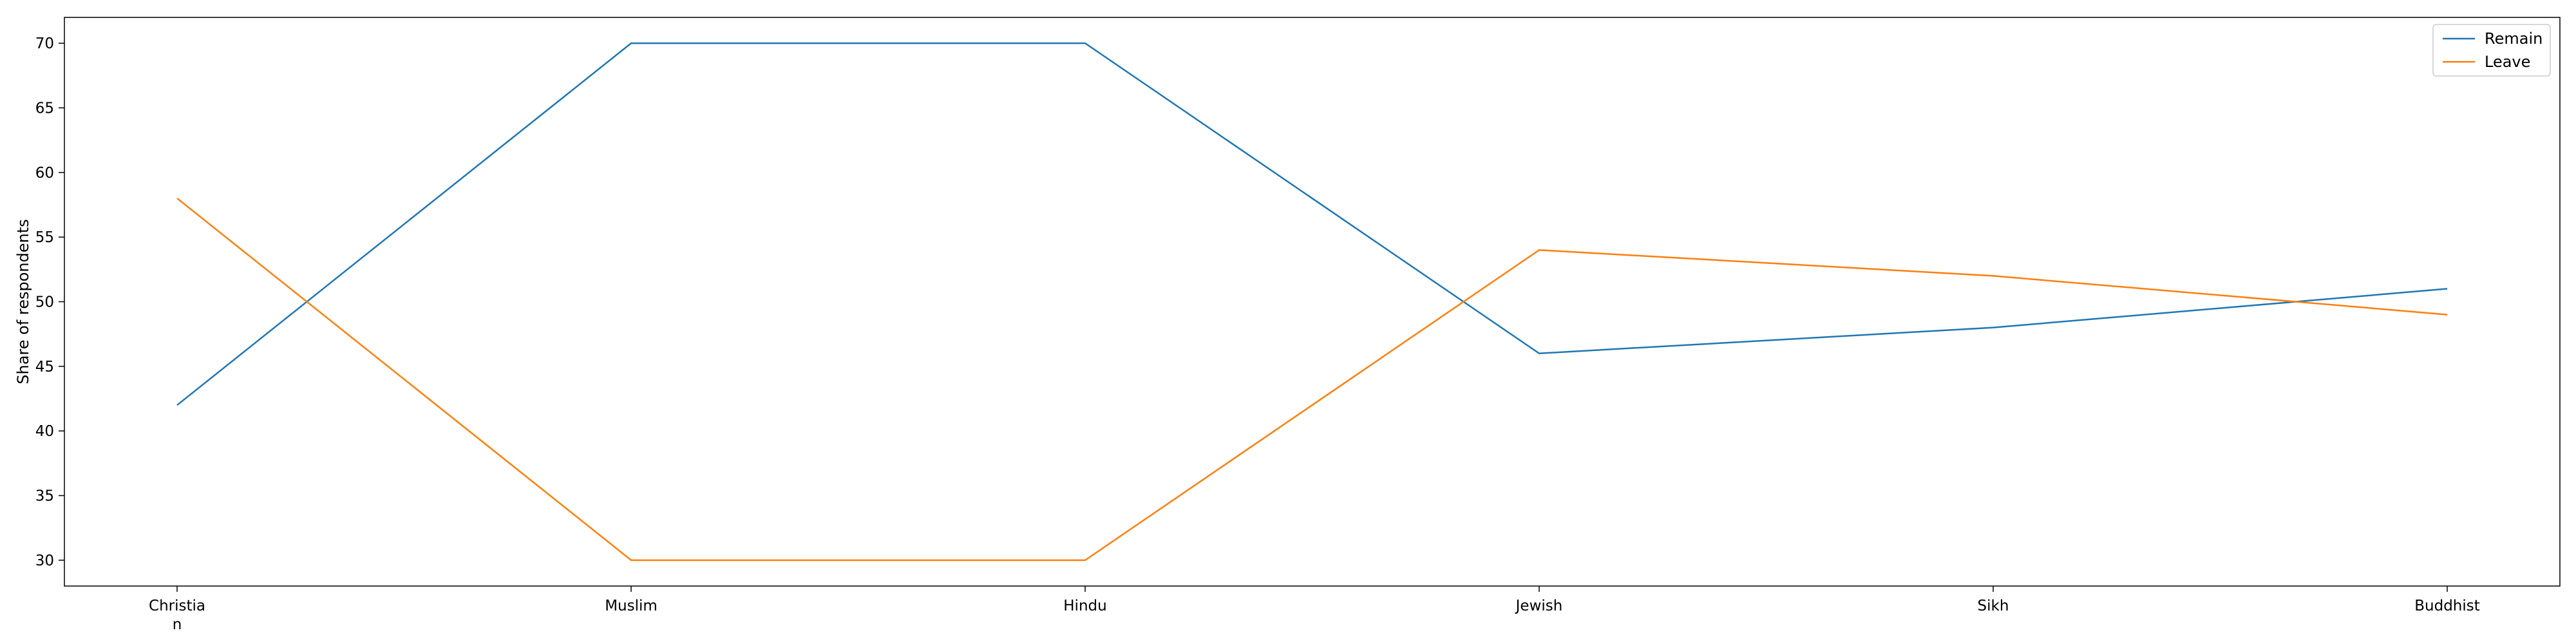 The height and width of the screenshot is (644, 2576). Describe the element at coordinates (44, 496) in the screenshot. I see `y-tick-label: 35` at that location.